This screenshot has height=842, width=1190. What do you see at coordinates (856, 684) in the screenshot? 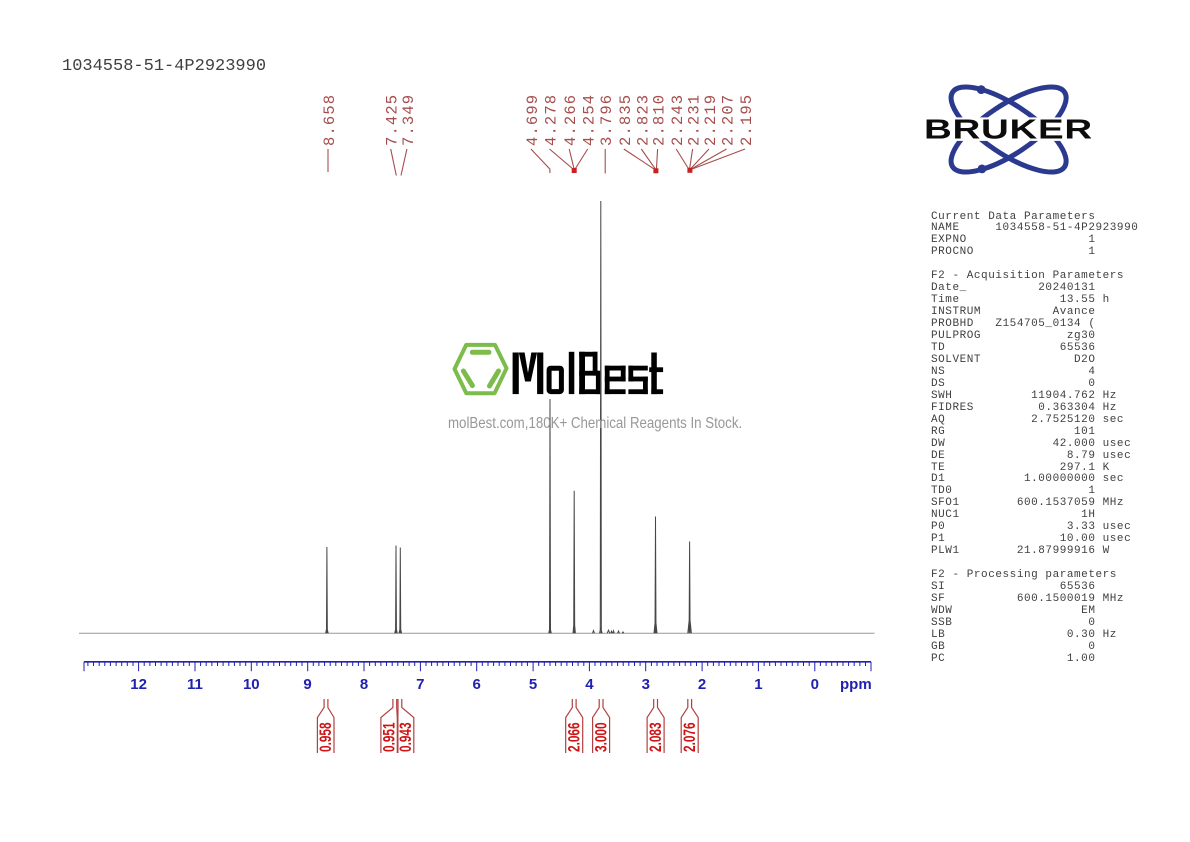
I see `svg-text: ppm` at bounding box center [856, 684].